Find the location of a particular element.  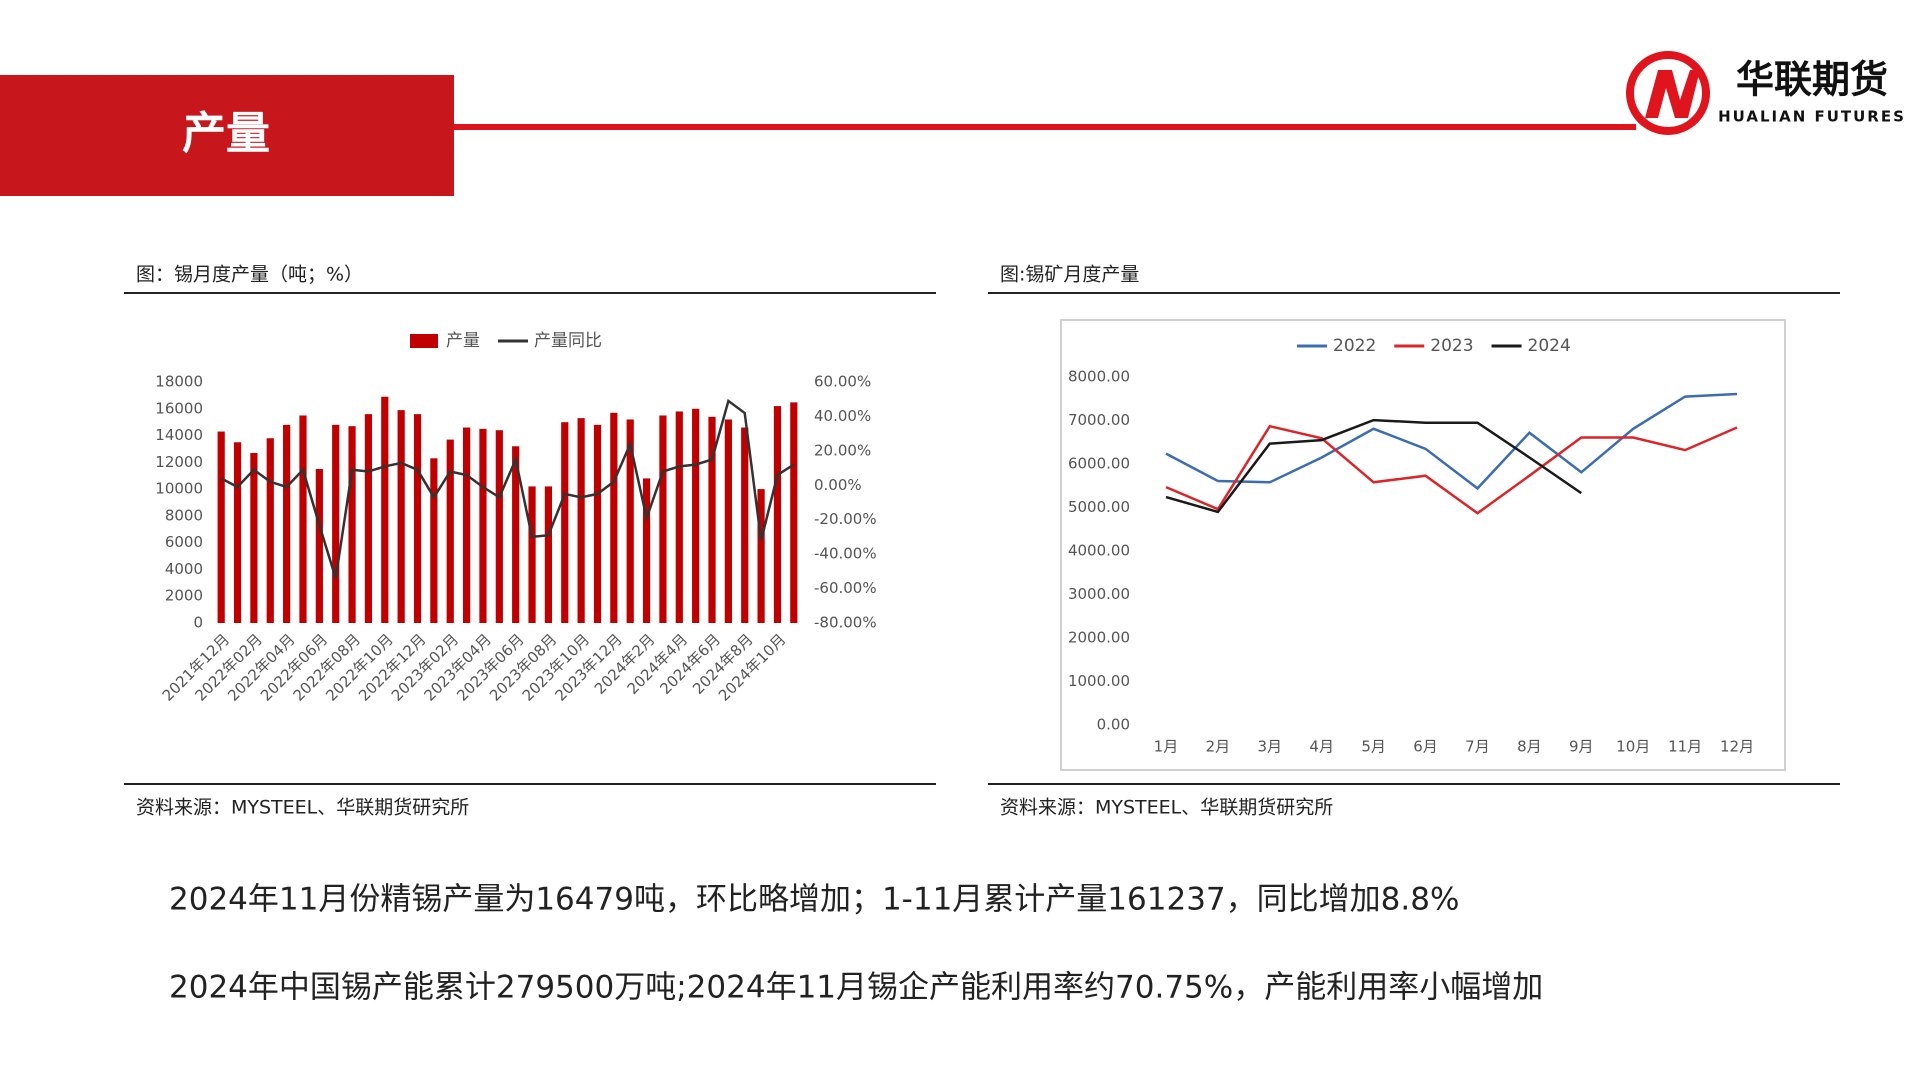

y-tick-label: 6000.00 is located at coordinates (1099, 464).